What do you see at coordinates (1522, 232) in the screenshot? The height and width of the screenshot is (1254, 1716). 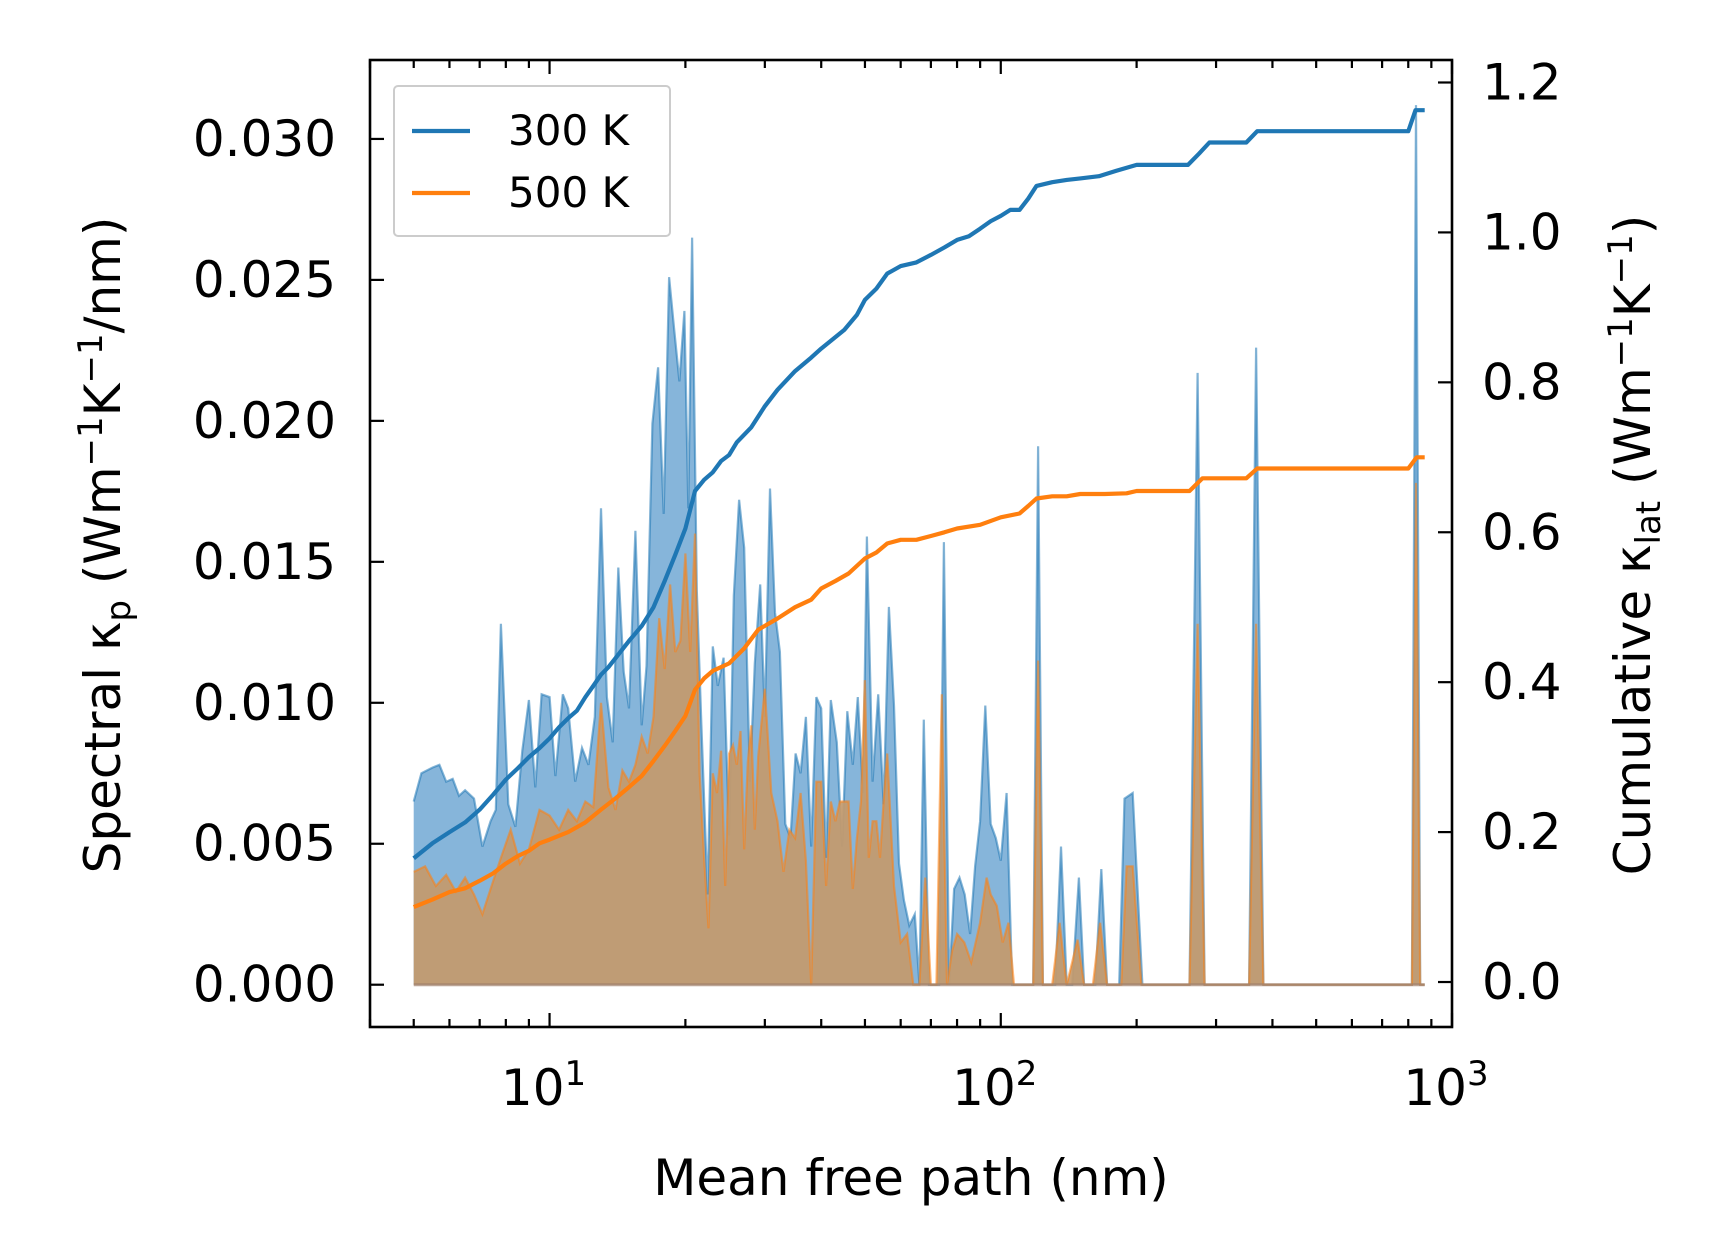 I see `y-right-tick-label: 1.0` at bounding box center [1522, 232].